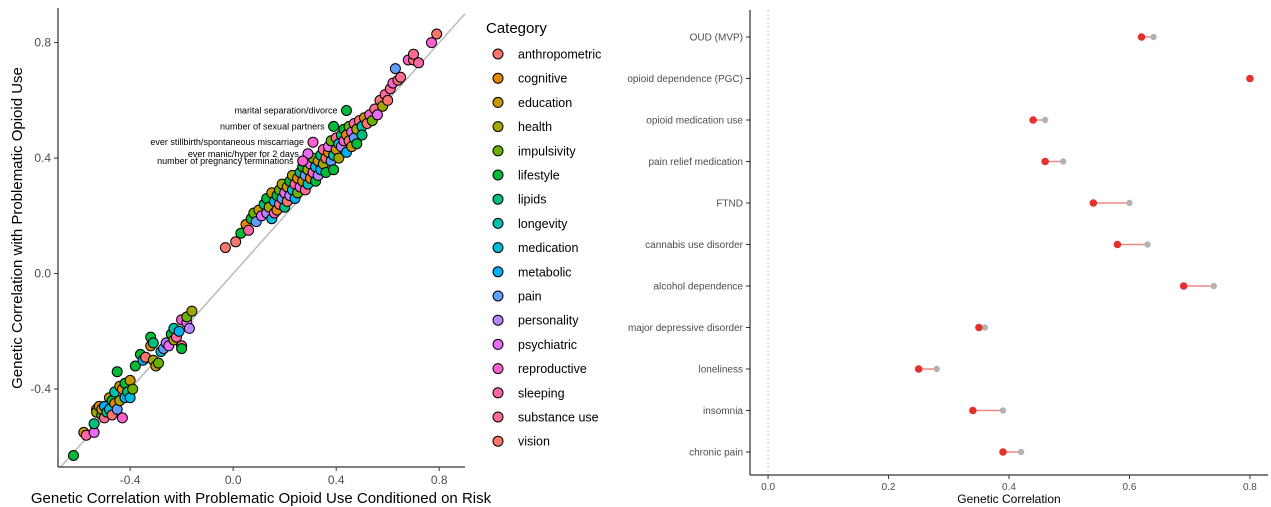 This screenshot has width=1271, height=507. What do you see at coordinates (284, 477) in the screenshot?
I see `scatter-x-ticks: -0.4 0.0 0.4 0.8` at bounding box center [284, 477].